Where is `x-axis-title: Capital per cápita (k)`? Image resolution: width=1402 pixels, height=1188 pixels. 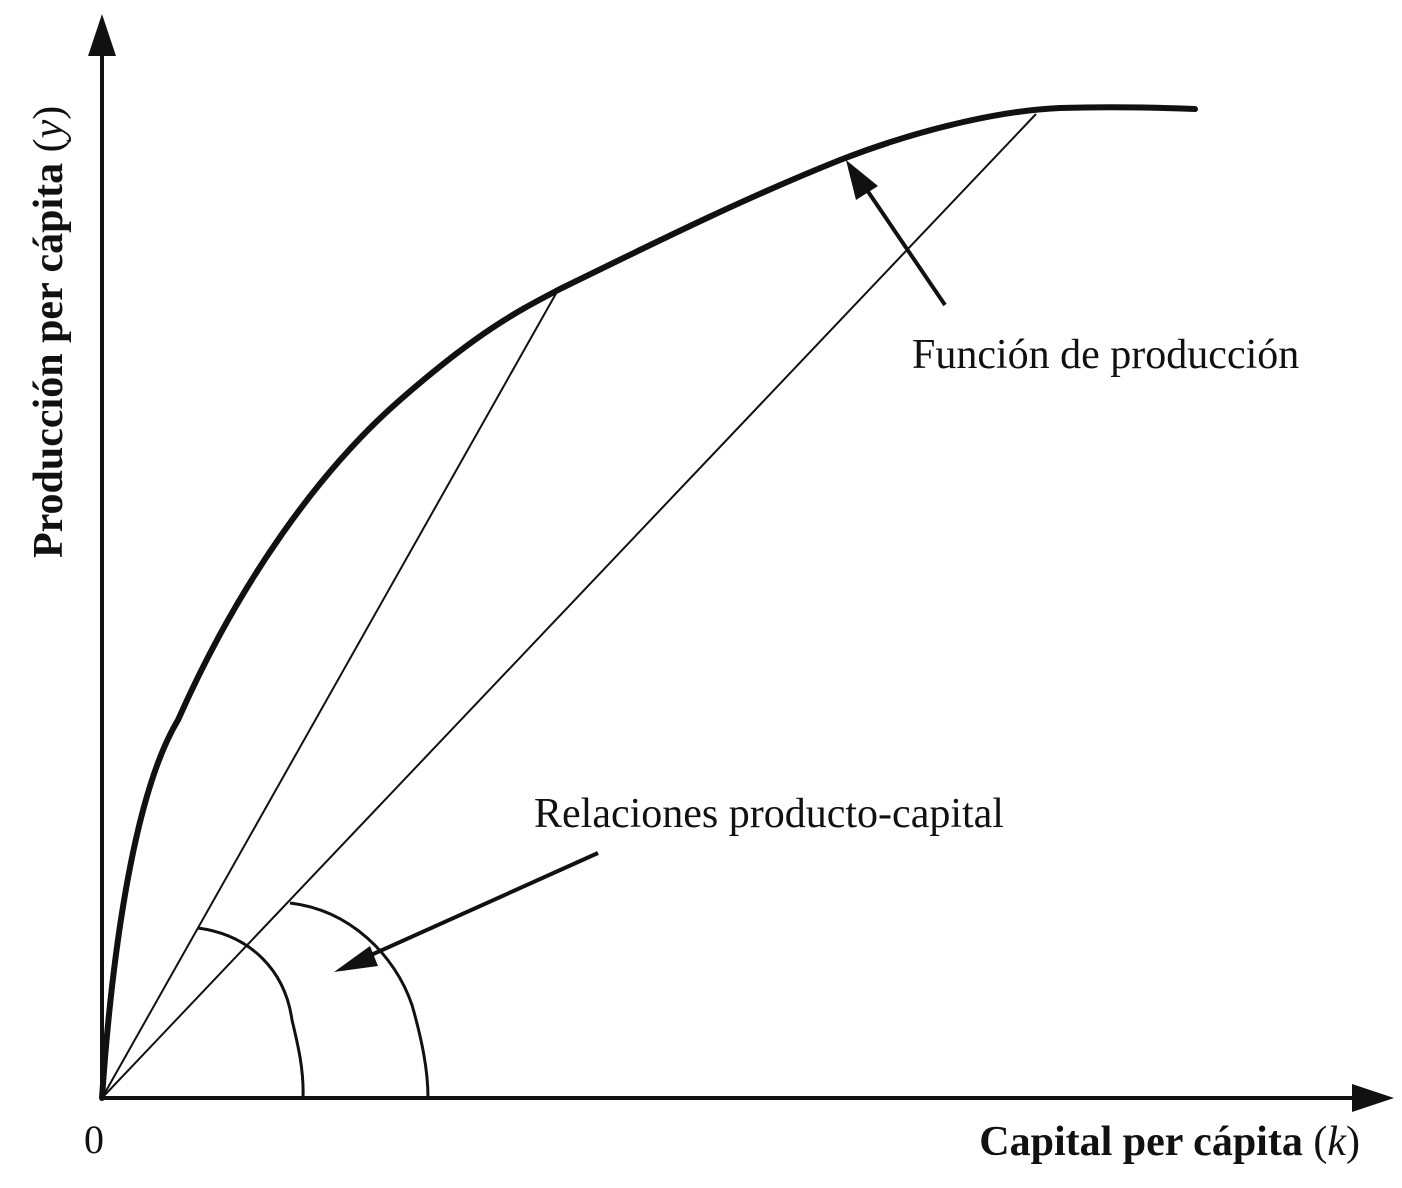 x-axis-title: Capital per cápita (k) is located at coordinates (1169, 1142).